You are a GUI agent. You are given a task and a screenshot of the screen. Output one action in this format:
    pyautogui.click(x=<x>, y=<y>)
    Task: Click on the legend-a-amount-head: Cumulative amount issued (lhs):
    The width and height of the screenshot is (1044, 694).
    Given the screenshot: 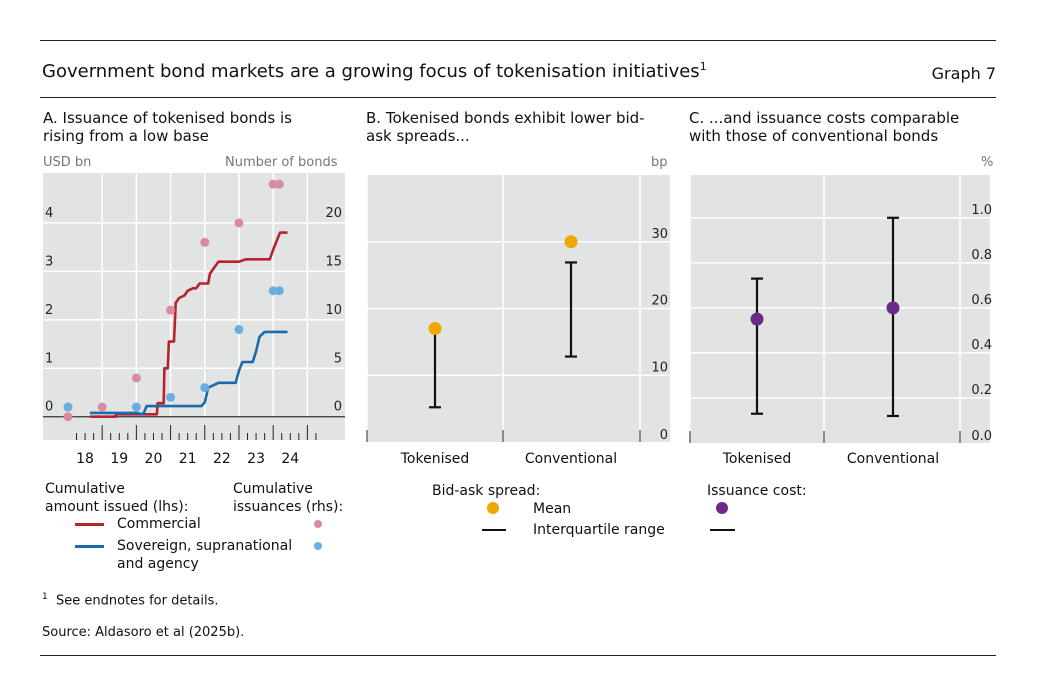 What is the action you would take?
    pyautogui.click(x=117, y=498)
    